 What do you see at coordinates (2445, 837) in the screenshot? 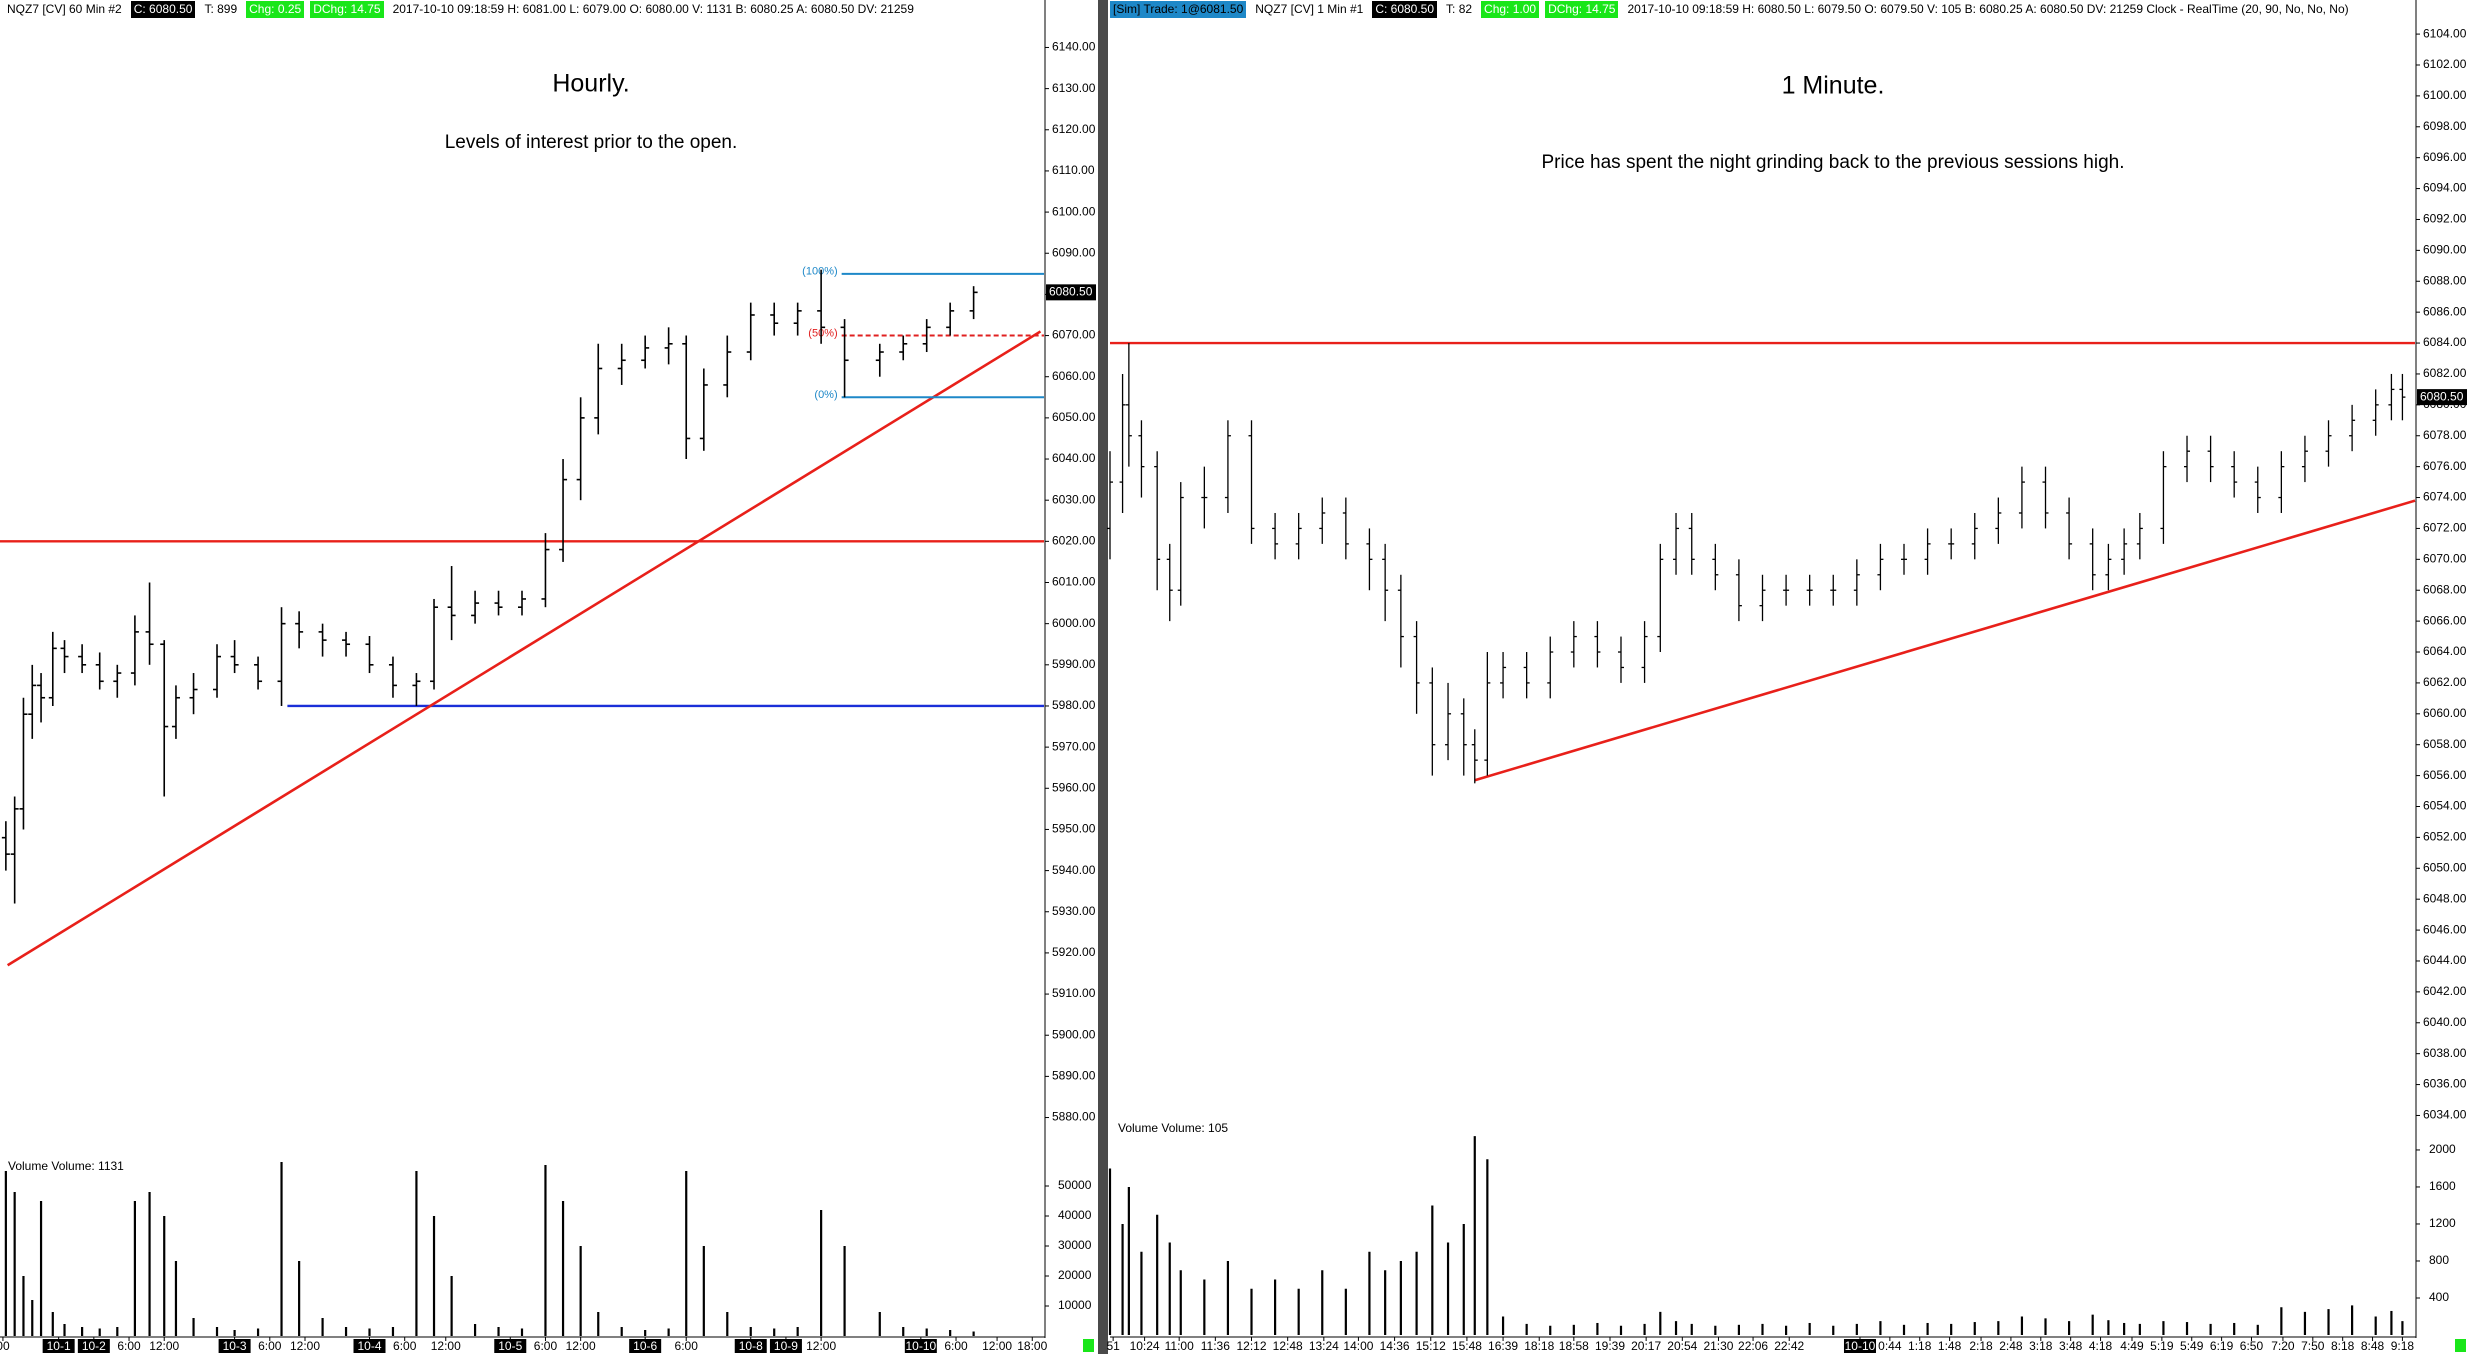
I see `y-tick-label: 6052.00` at bounding box center [2445, 837].